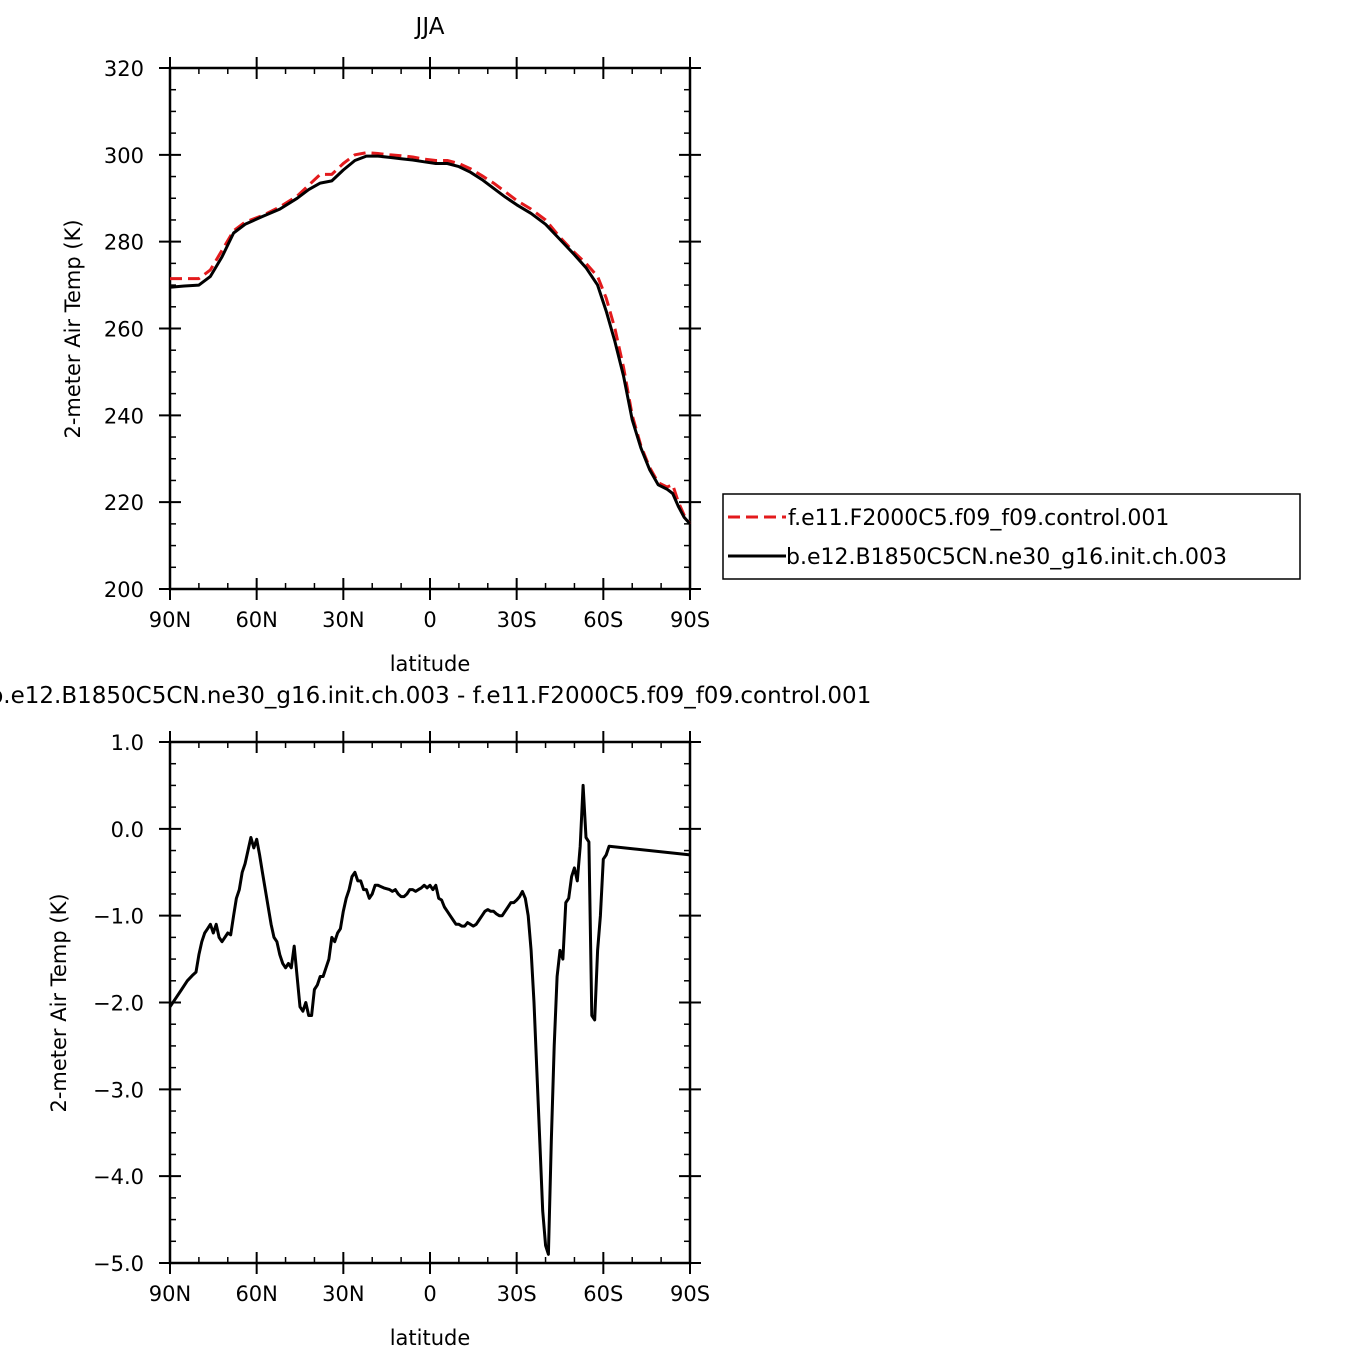 The image size is (1358, 1358). What do you see at coordinates (118, 1090) in the screenshot?
I see `y-tick-label: −3.0` at bounding box center [118, 1090].